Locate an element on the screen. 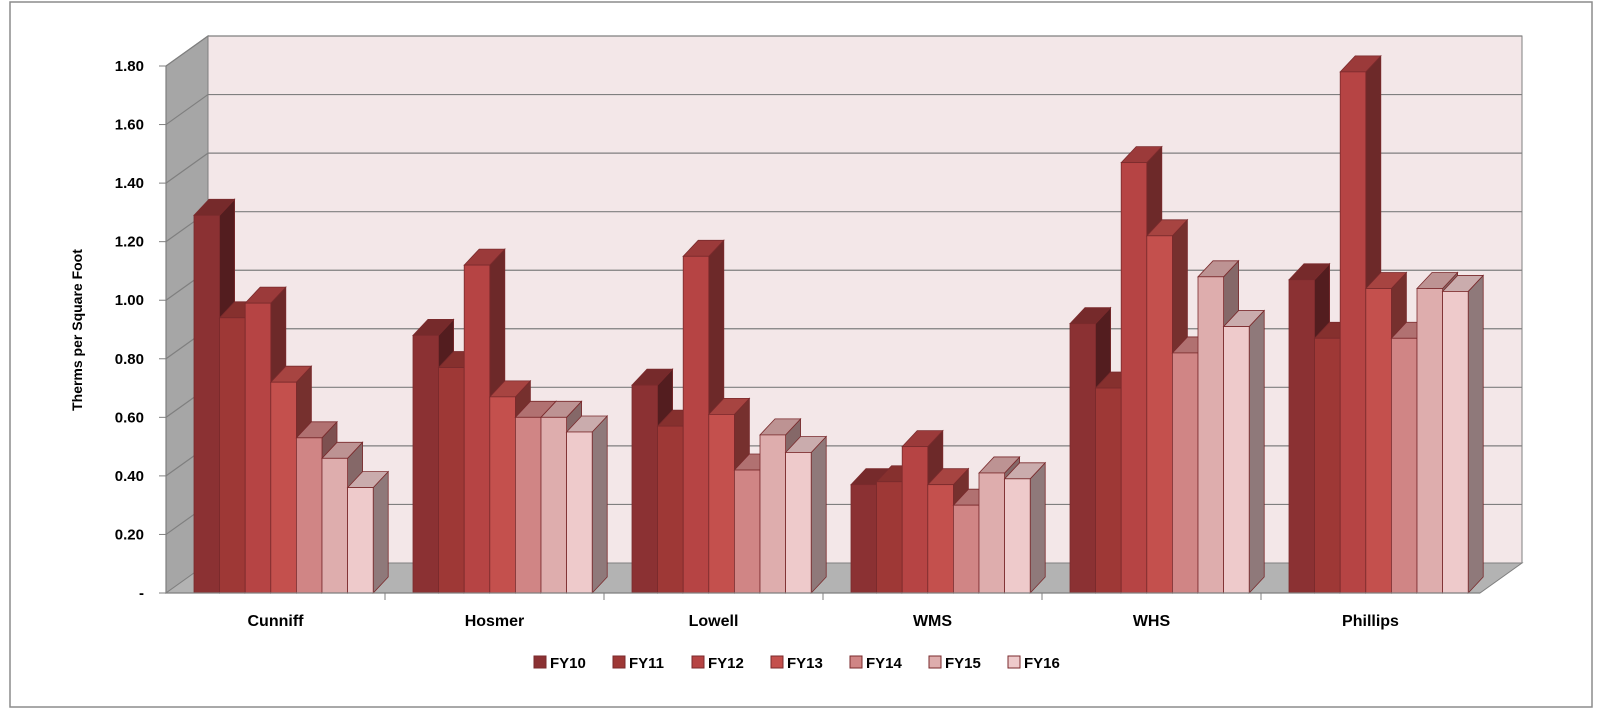 This screenshot has width=1602, height=711. legend-label: FY11 is located at coordinates (646, 663).